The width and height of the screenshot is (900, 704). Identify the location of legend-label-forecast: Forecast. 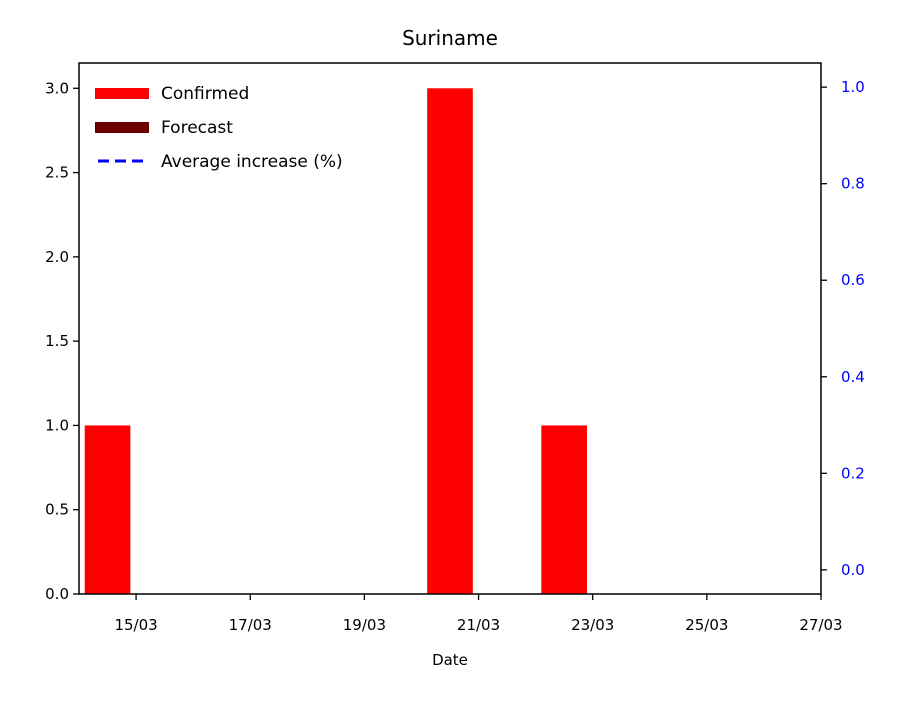
(197, 128).